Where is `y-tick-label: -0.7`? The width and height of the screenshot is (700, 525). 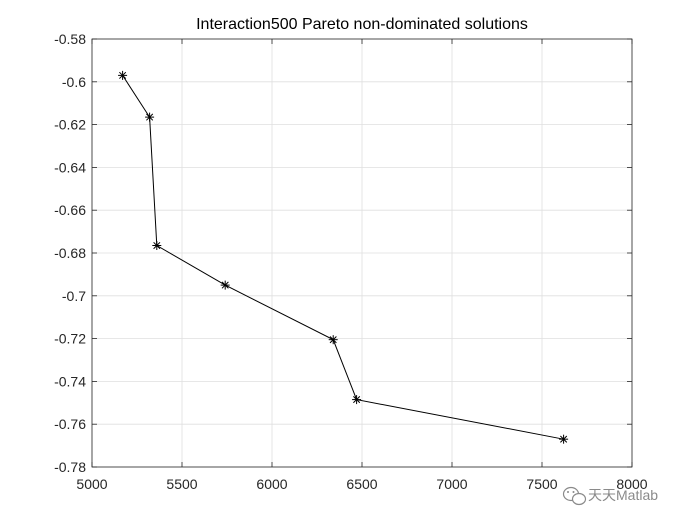
y-tick-label: -0.7 is located at coordinates (74, 296).